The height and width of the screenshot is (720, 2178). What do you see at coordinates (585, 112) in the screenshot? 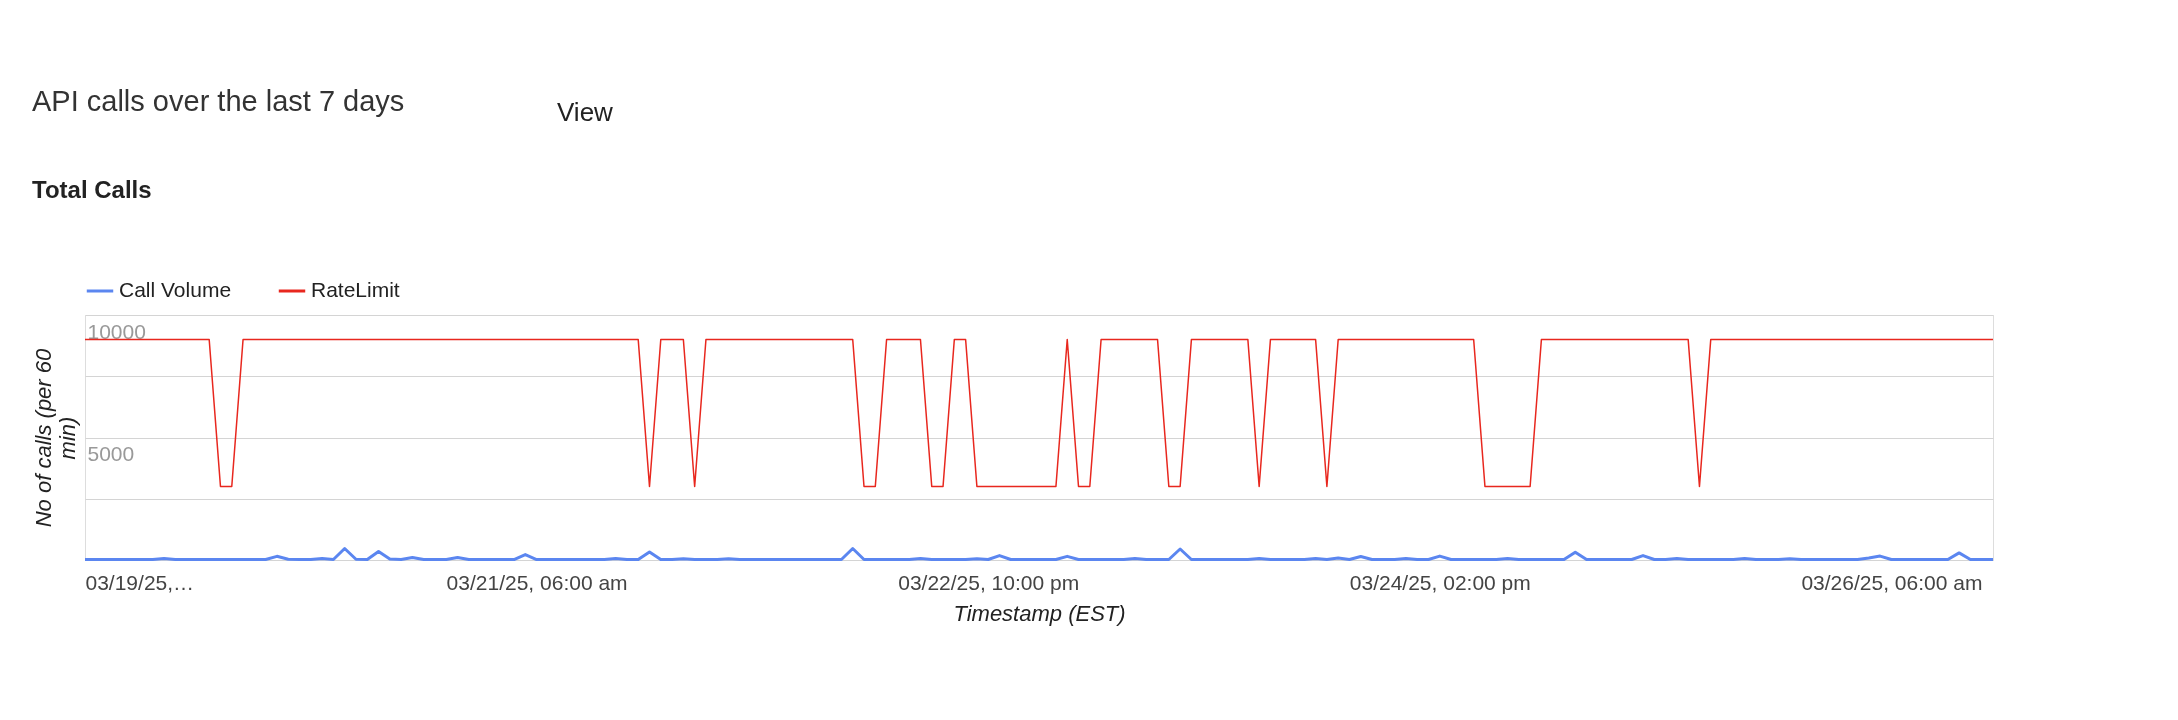
I see `text: View` at bounding box center [585, 112].